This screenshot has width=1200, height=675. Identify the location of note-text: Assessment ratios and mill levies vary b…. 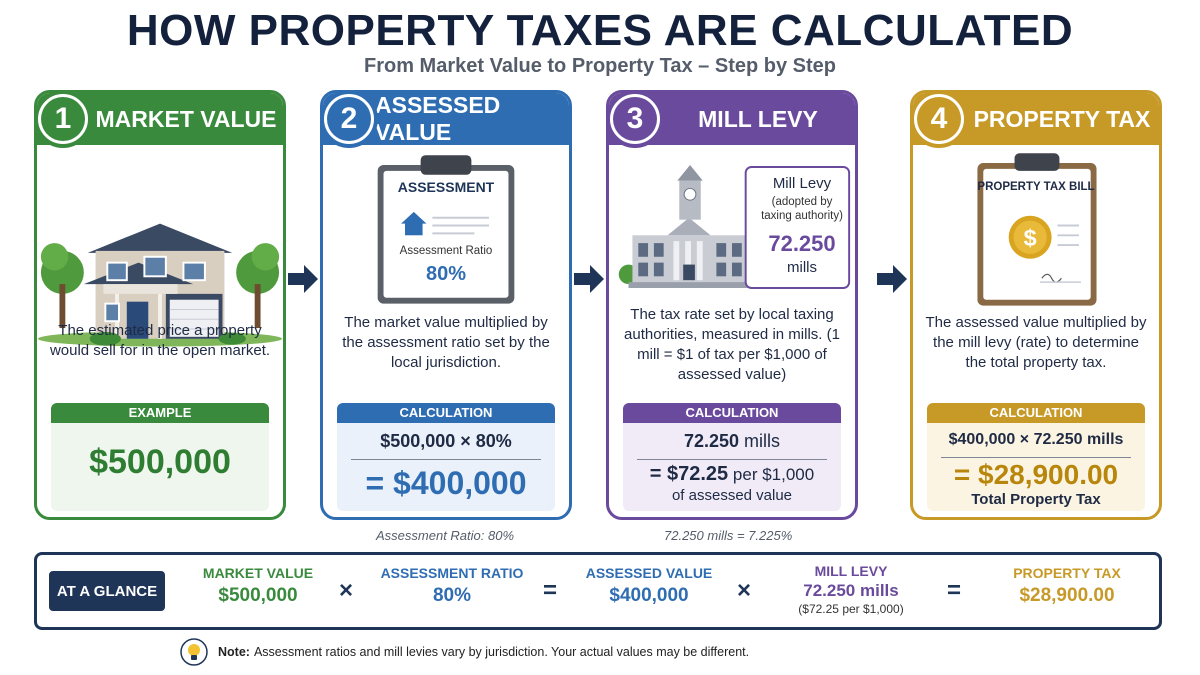
(501, 652).